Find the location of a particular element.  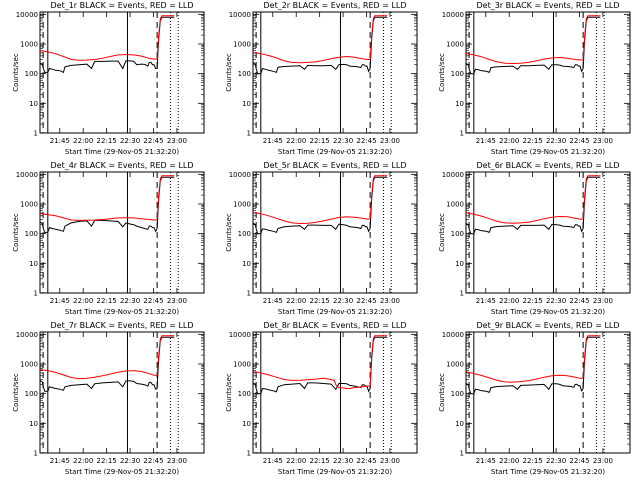

panel-title: Det_2r BLACK = Events, RED = LLD is located at coordinates (334, 5).